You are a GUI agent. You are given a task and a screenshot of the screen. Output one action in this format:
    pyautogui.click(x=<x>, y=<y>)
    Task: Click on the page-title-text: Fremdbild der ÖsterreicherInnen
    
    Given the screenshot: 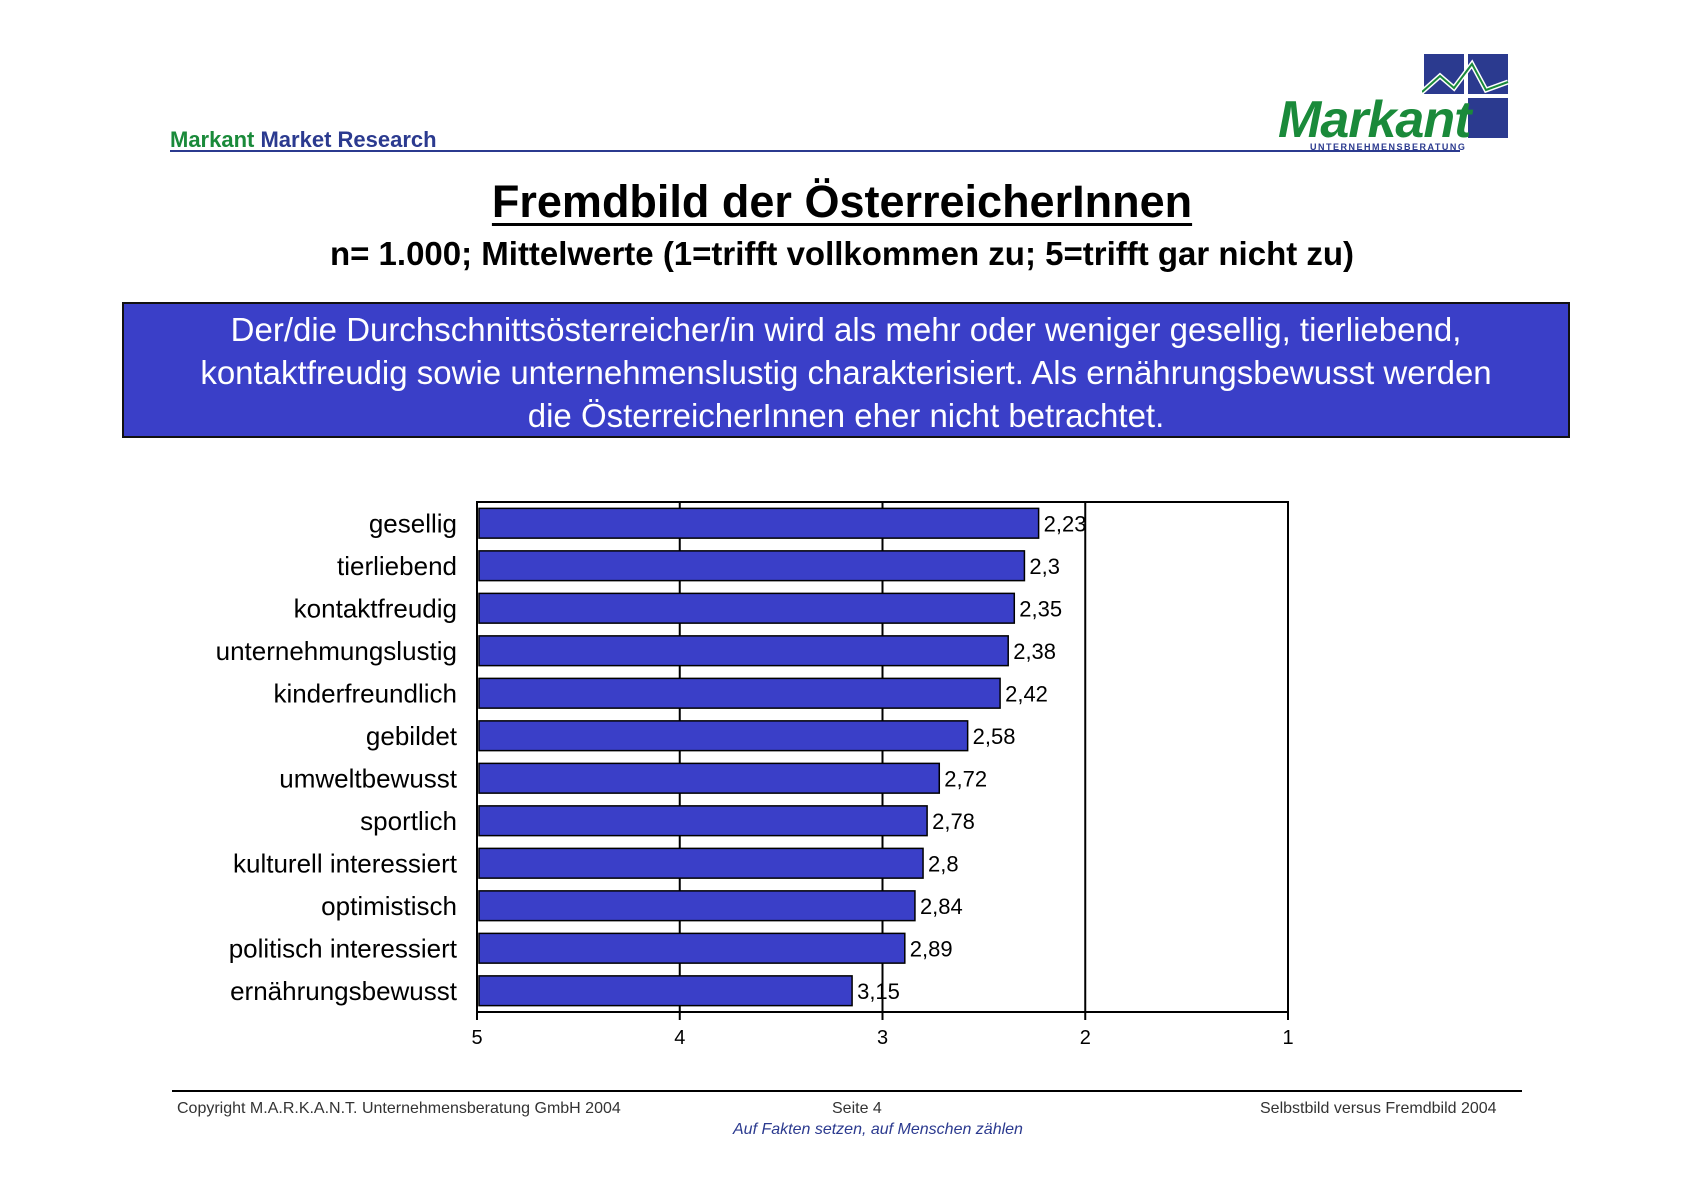 What is the action you would take?
    pyautogui.click(x=842, y=201)
    